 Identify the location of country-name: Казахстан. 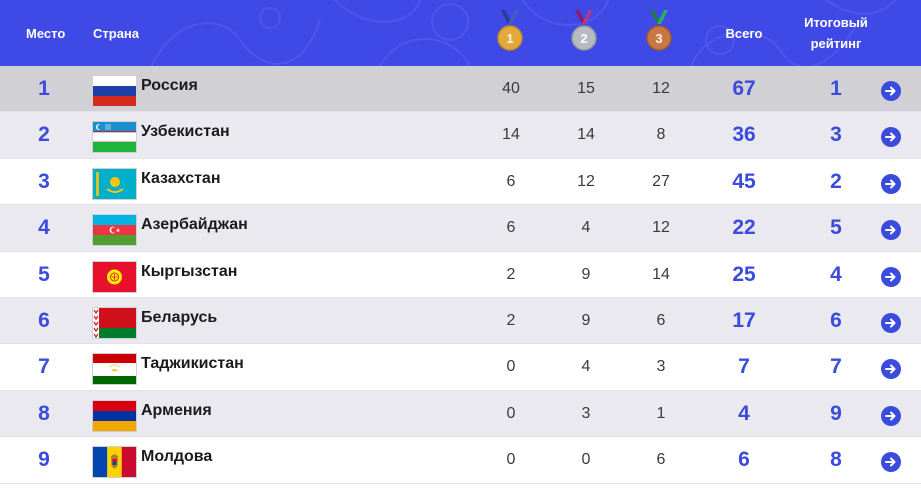
(181, 178).